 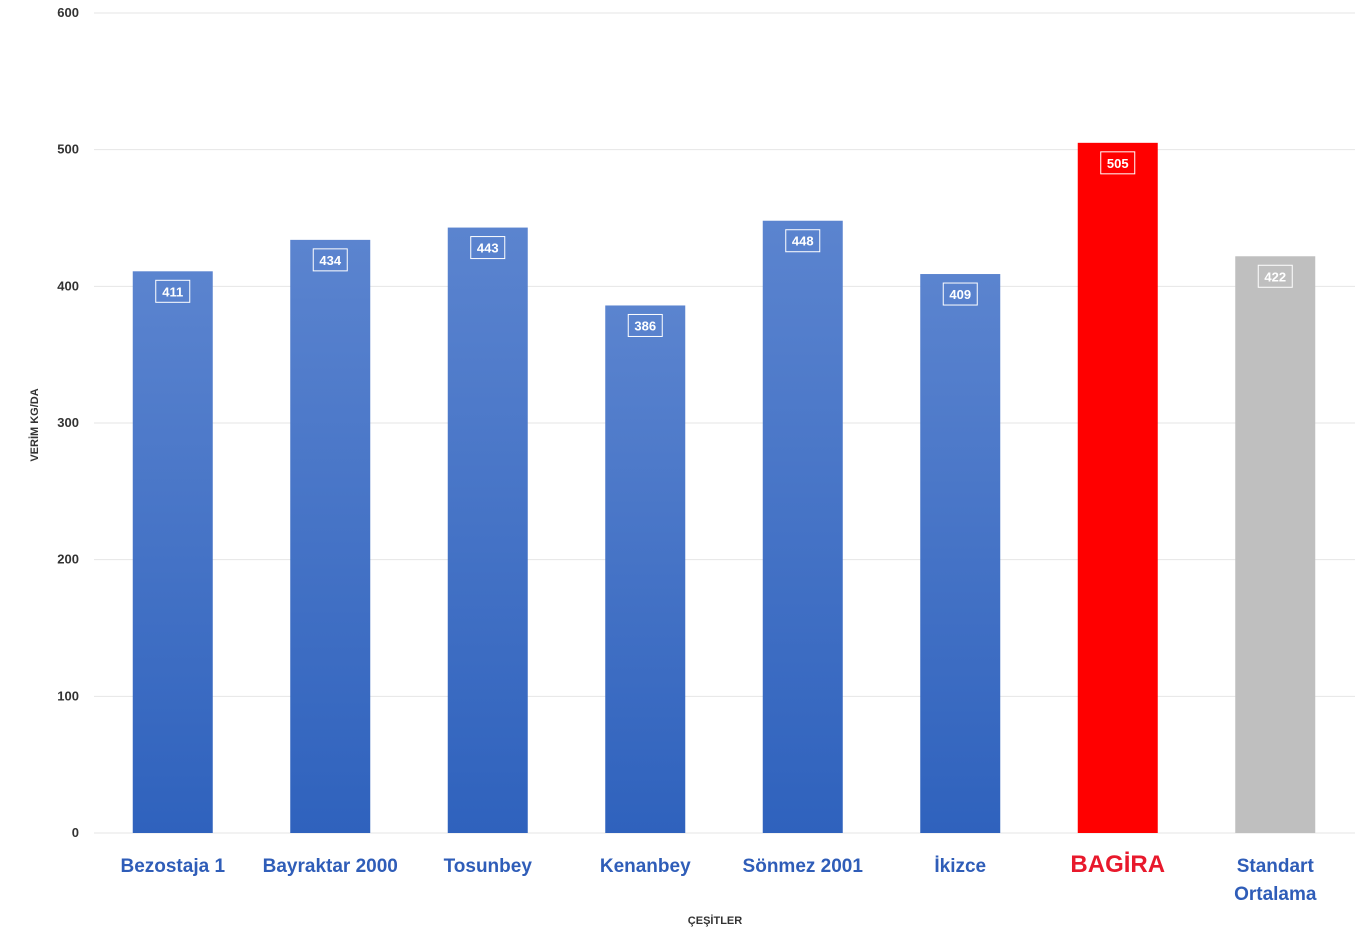 I want to click on data-label: 505, so click(x=1118, y=163).